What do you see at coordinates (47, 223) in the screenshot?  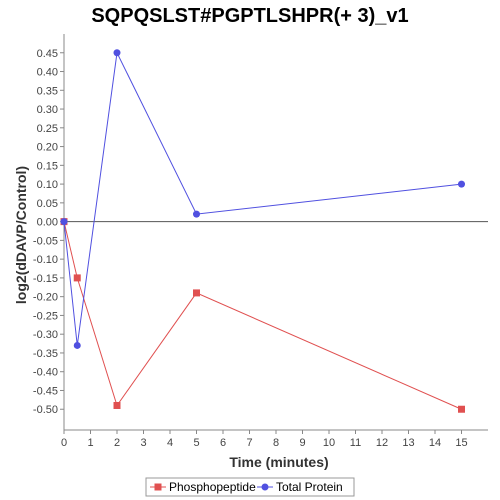 I see `y-tick-label: 0.00` at bounding box center [47, 223].